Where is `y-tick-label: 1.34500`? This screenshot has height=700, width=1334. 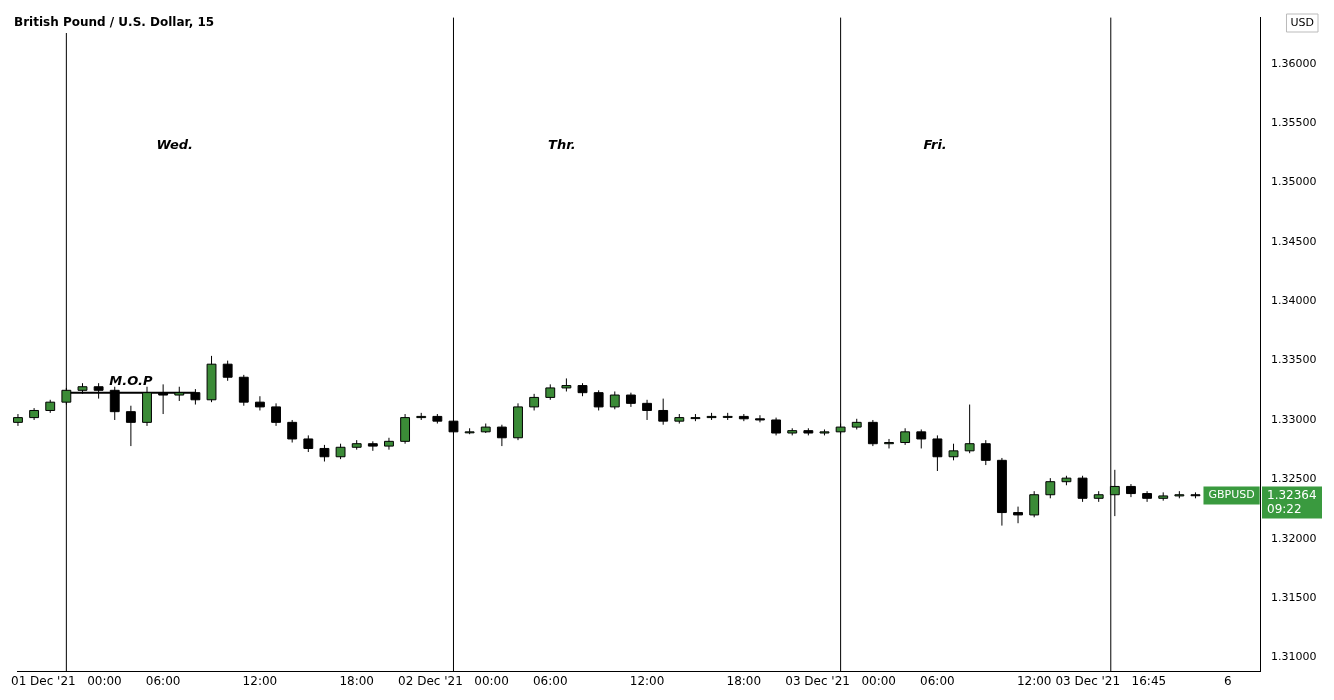 y-tick-label: 1.34500 is located at coordinates (1294, 241).